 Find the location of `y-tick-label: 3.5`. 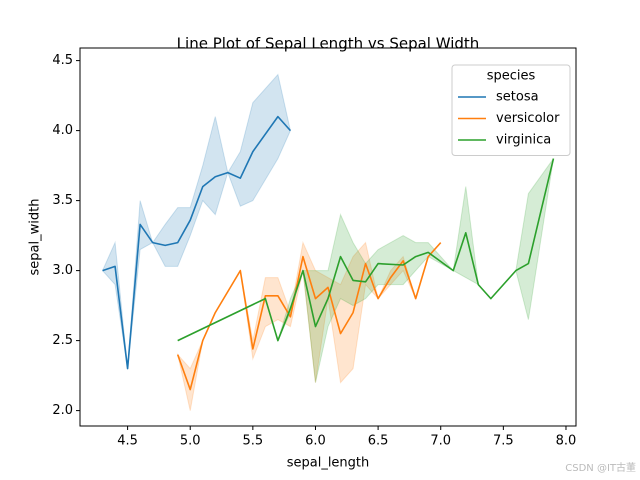

y-tick-label: 3.5 is located at coordinates (62, 200).